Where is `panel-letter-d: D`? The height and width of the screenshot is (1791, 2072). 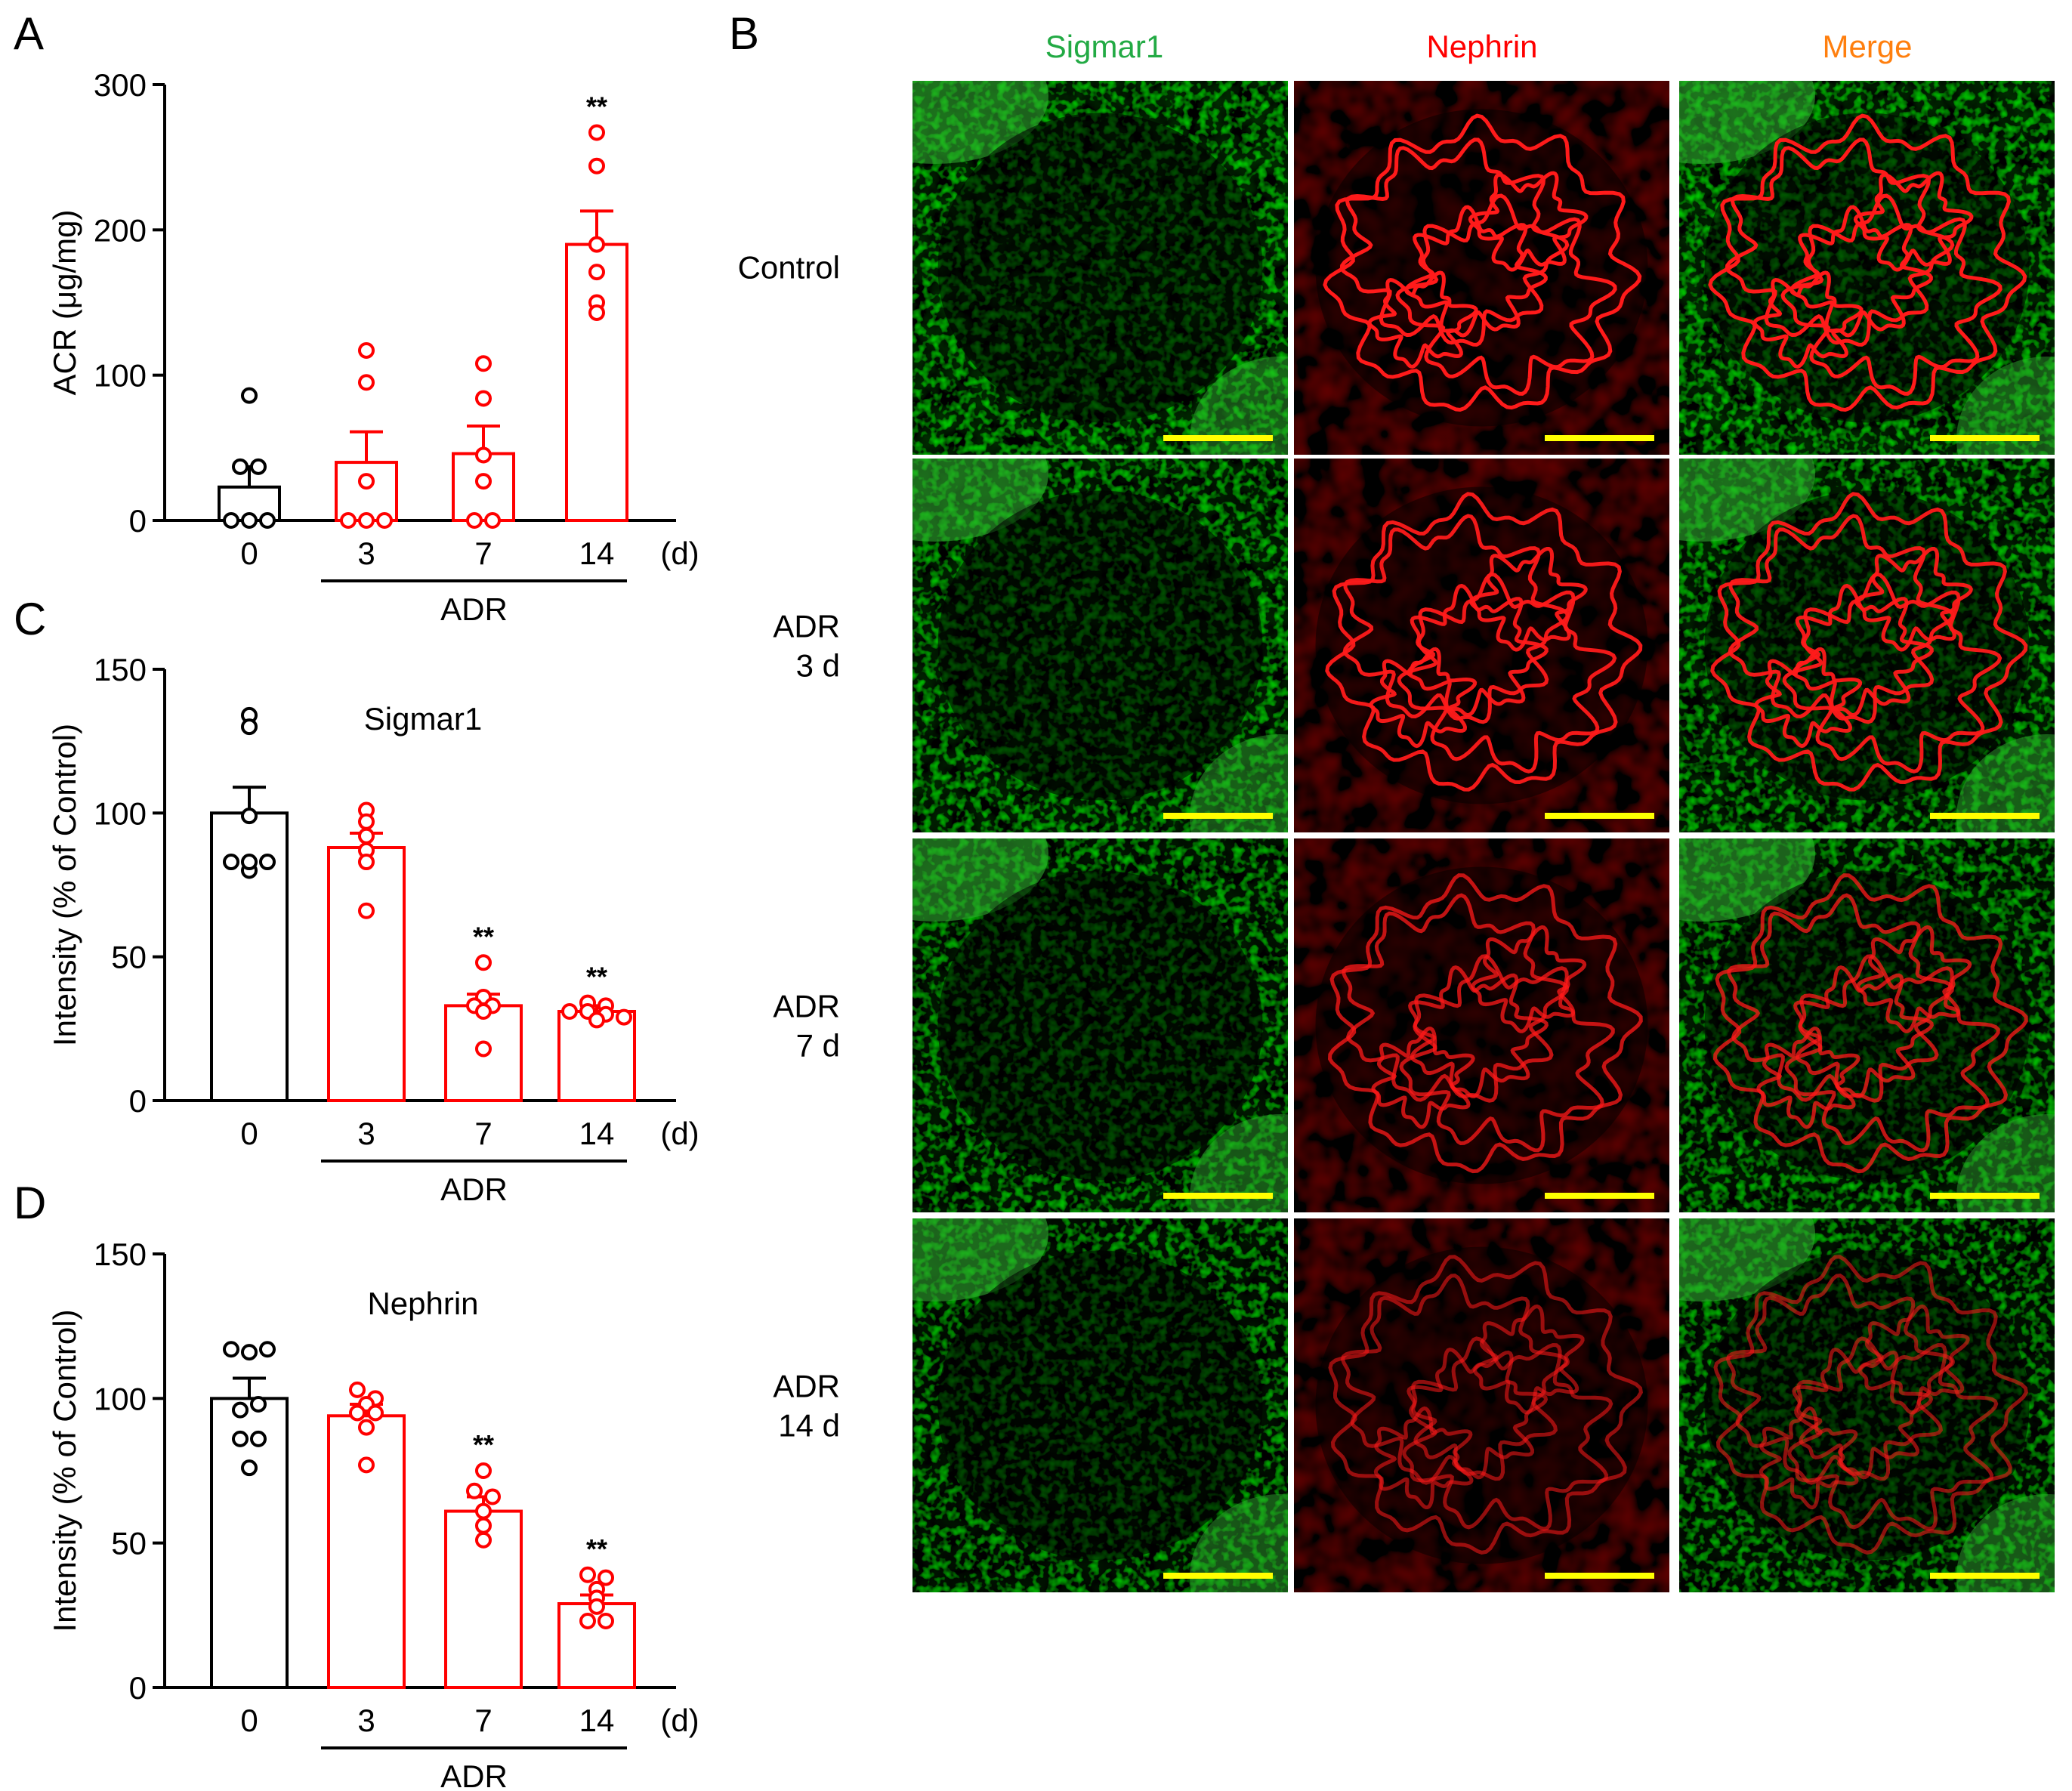
panel-letter-d: D is located at coordinates (30, 1203).